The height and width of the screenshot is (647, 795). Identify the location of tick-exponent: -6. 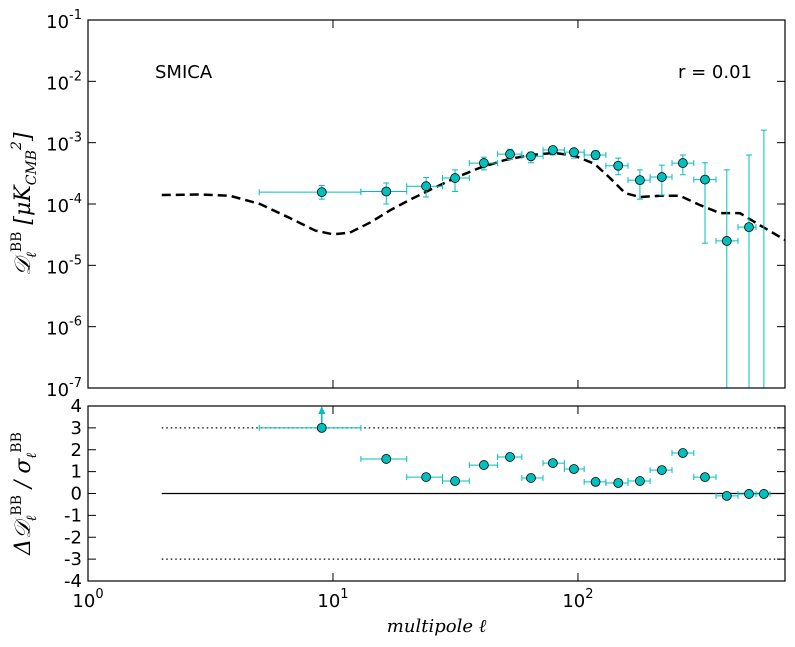
(75, 322).